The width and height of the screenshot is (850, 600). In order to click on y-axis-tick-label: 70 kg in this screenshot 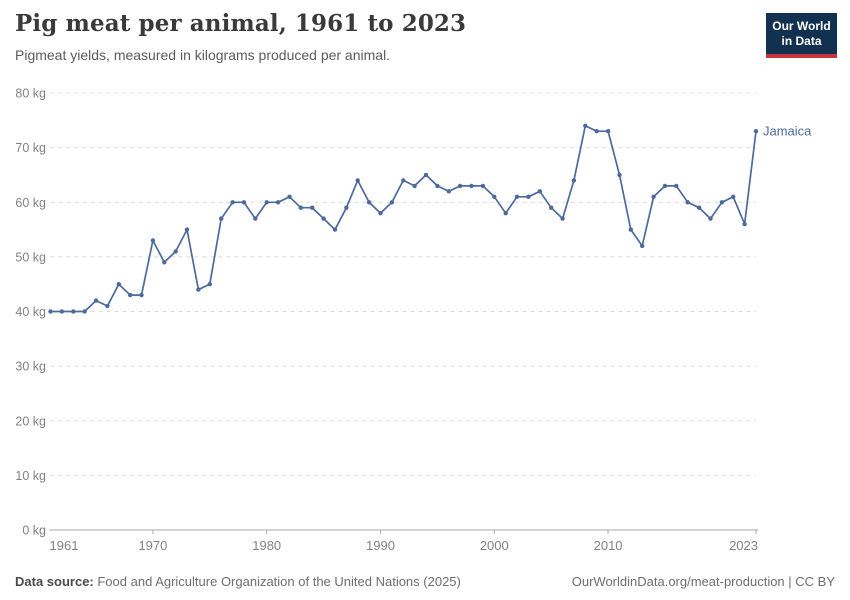, I will do `click(30, 148)`.